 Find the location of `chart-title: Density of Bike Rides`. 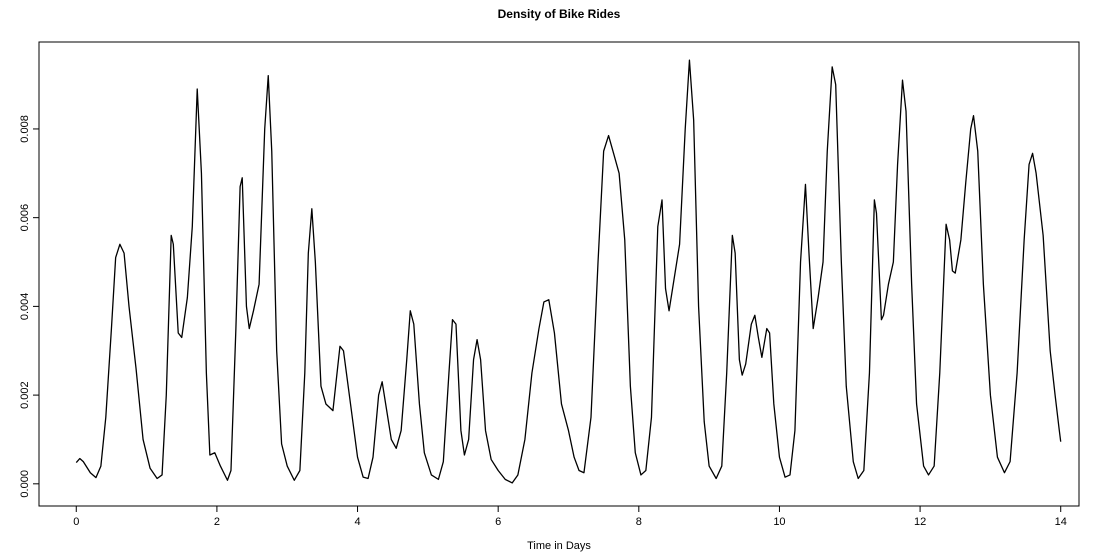

chart-title: Density of Bike Rides is located at coordinates (559, 14).